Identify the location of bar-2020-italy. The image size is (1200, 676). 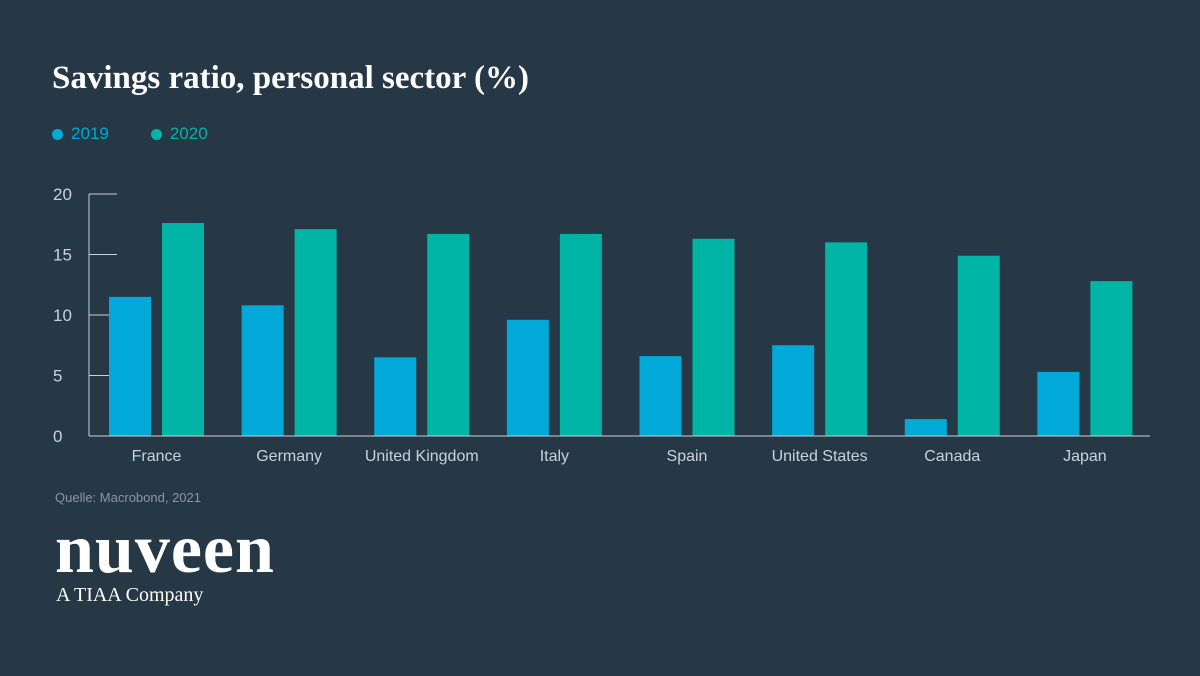
(580, 334).